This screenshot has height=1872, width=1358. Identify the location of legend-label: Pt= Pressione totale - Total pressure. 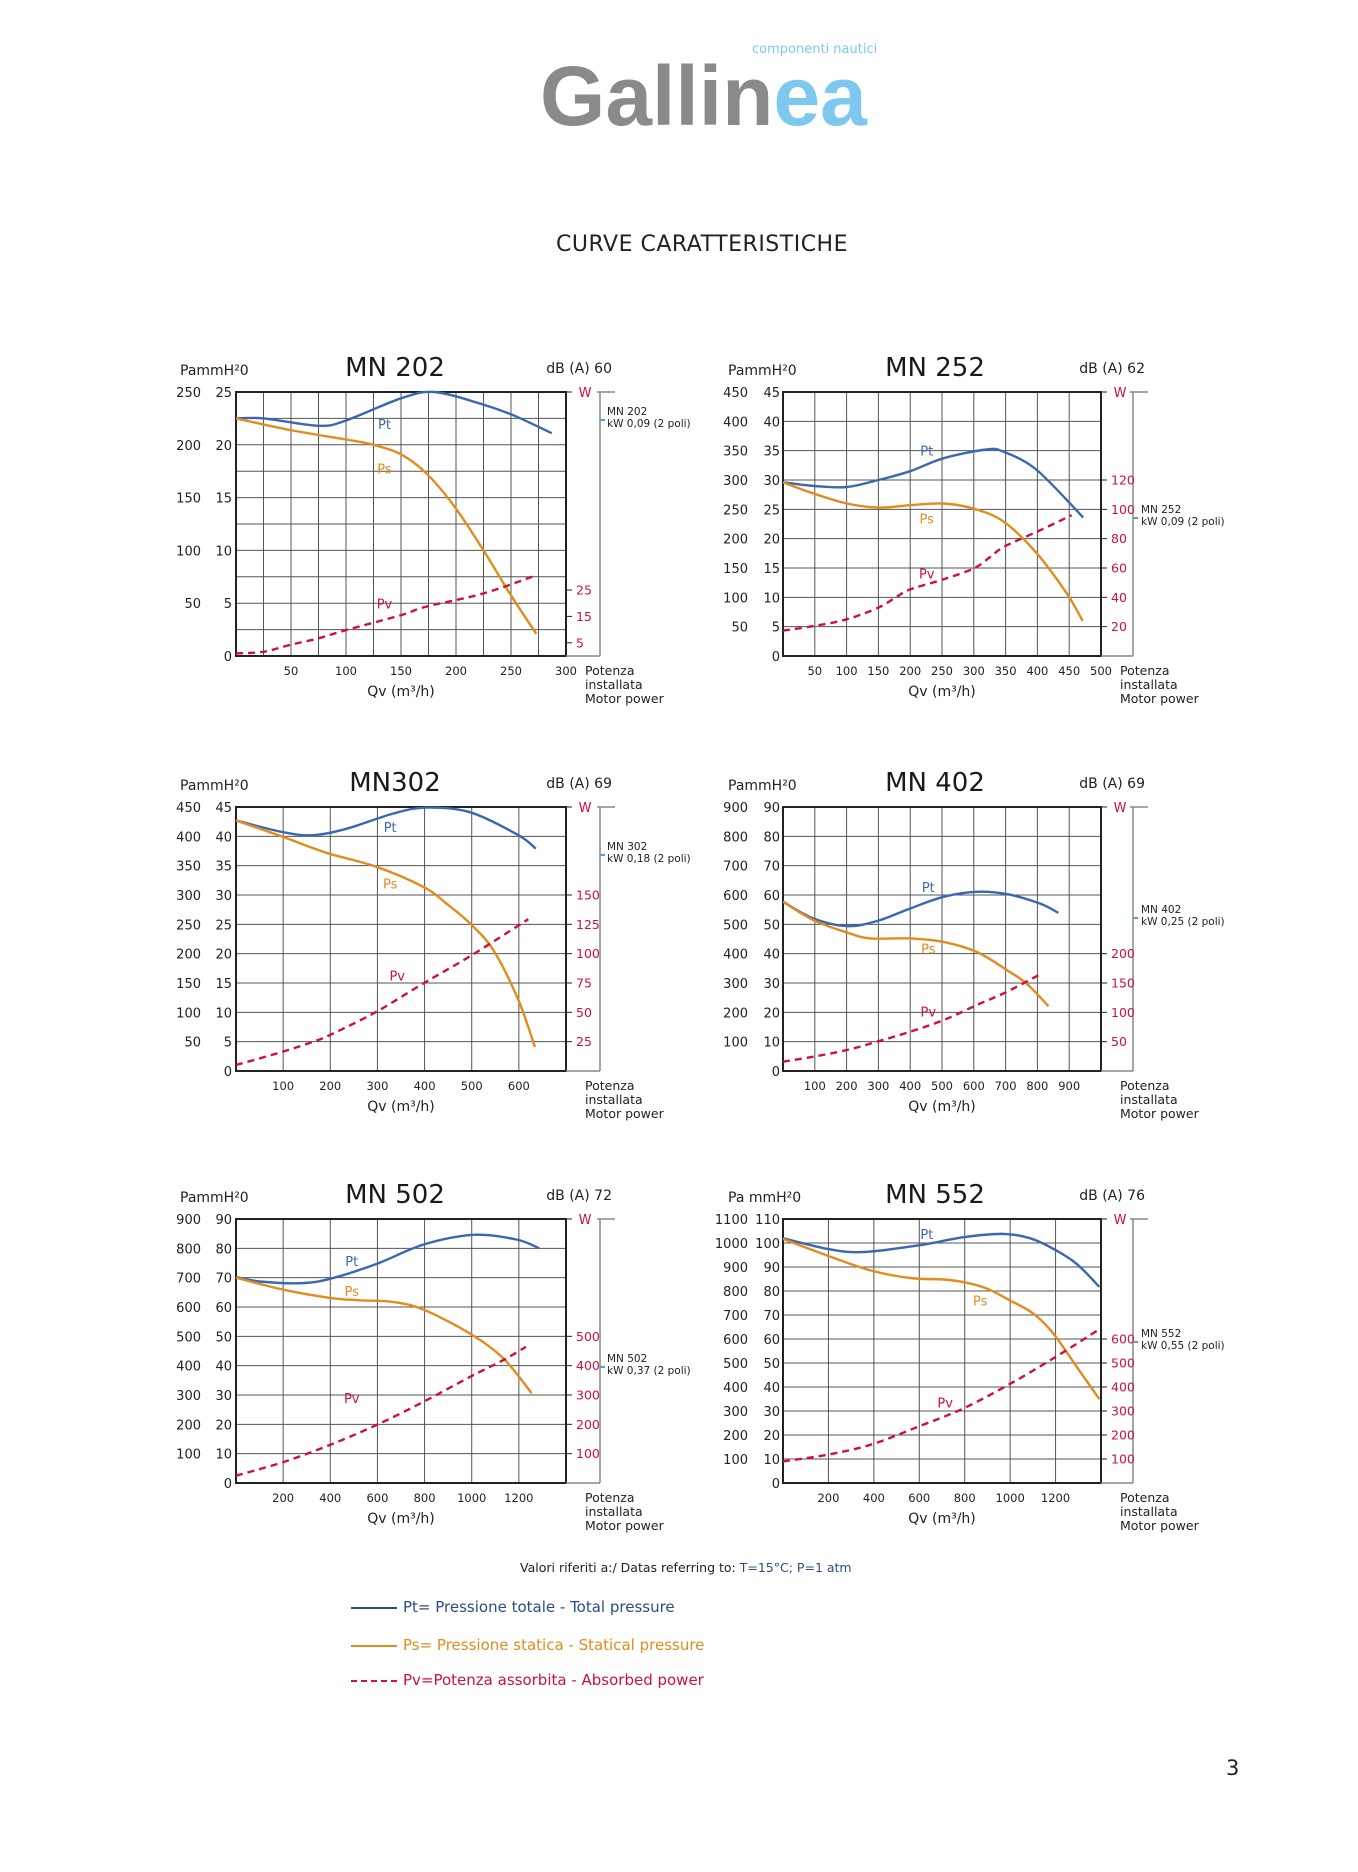
(539, 1607).